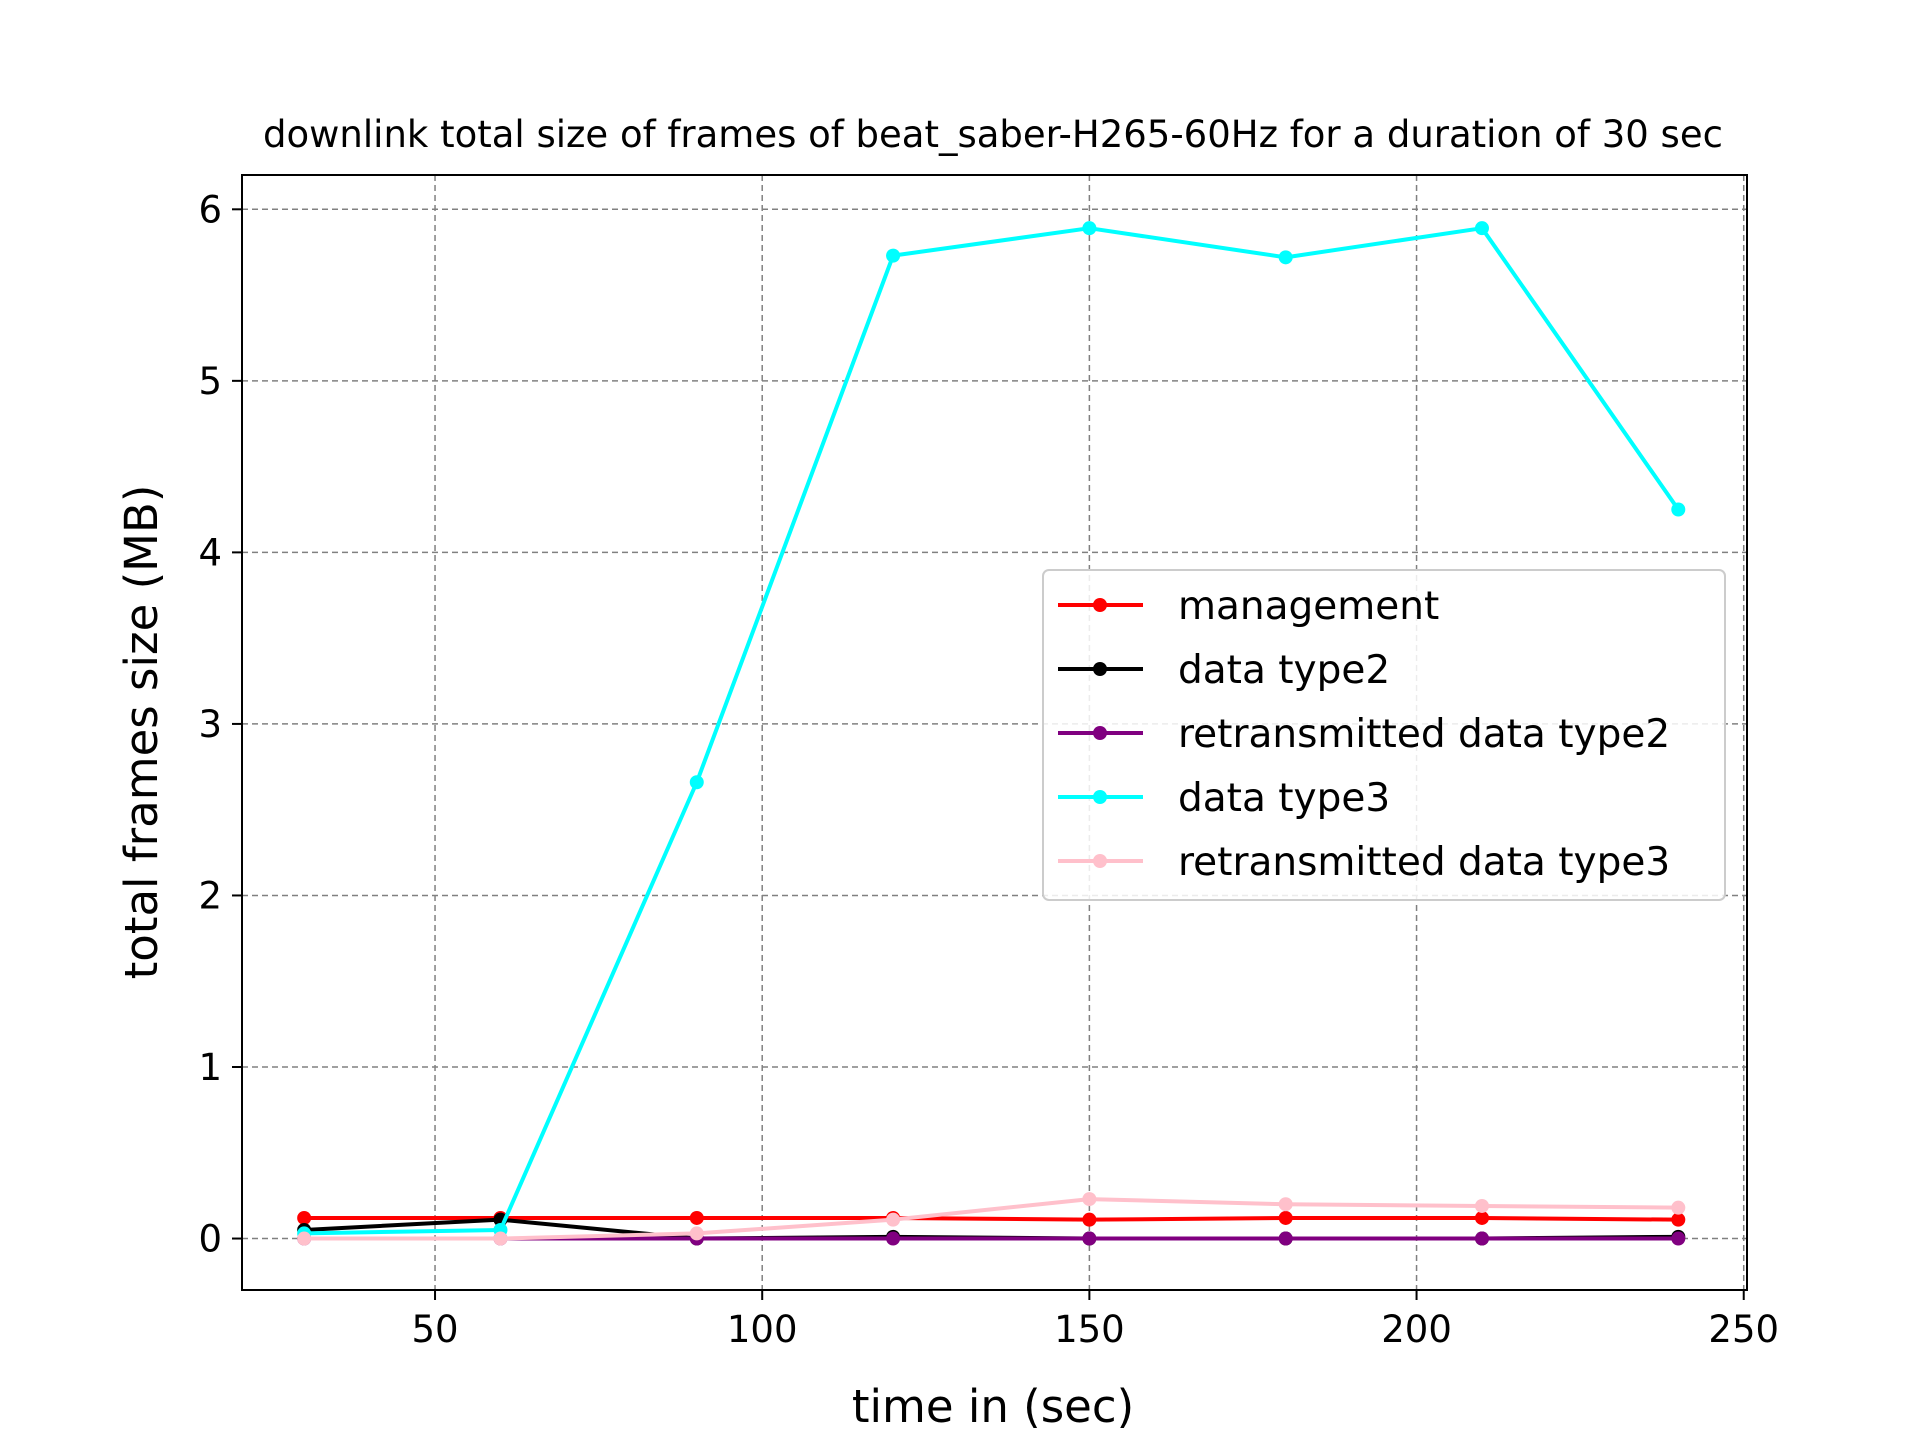 The width and height of the screenshot is (1920, 1440). I want to click on y-tick-label: 3, so click(210, 724).